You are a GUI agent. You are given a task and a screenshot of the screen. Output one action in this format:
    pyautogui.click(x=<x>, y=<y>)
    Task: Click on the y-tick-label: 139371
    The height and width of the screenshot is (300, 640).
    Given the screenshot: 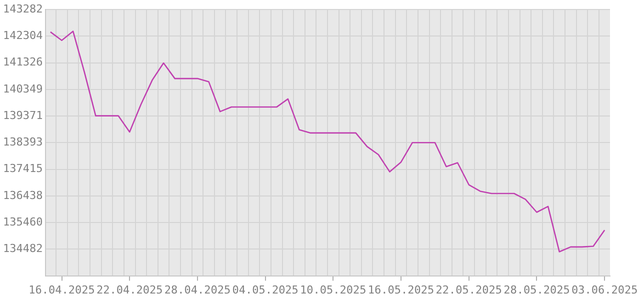 What is the action you would take?
    pyautogui.click(x=22, y=115)
    